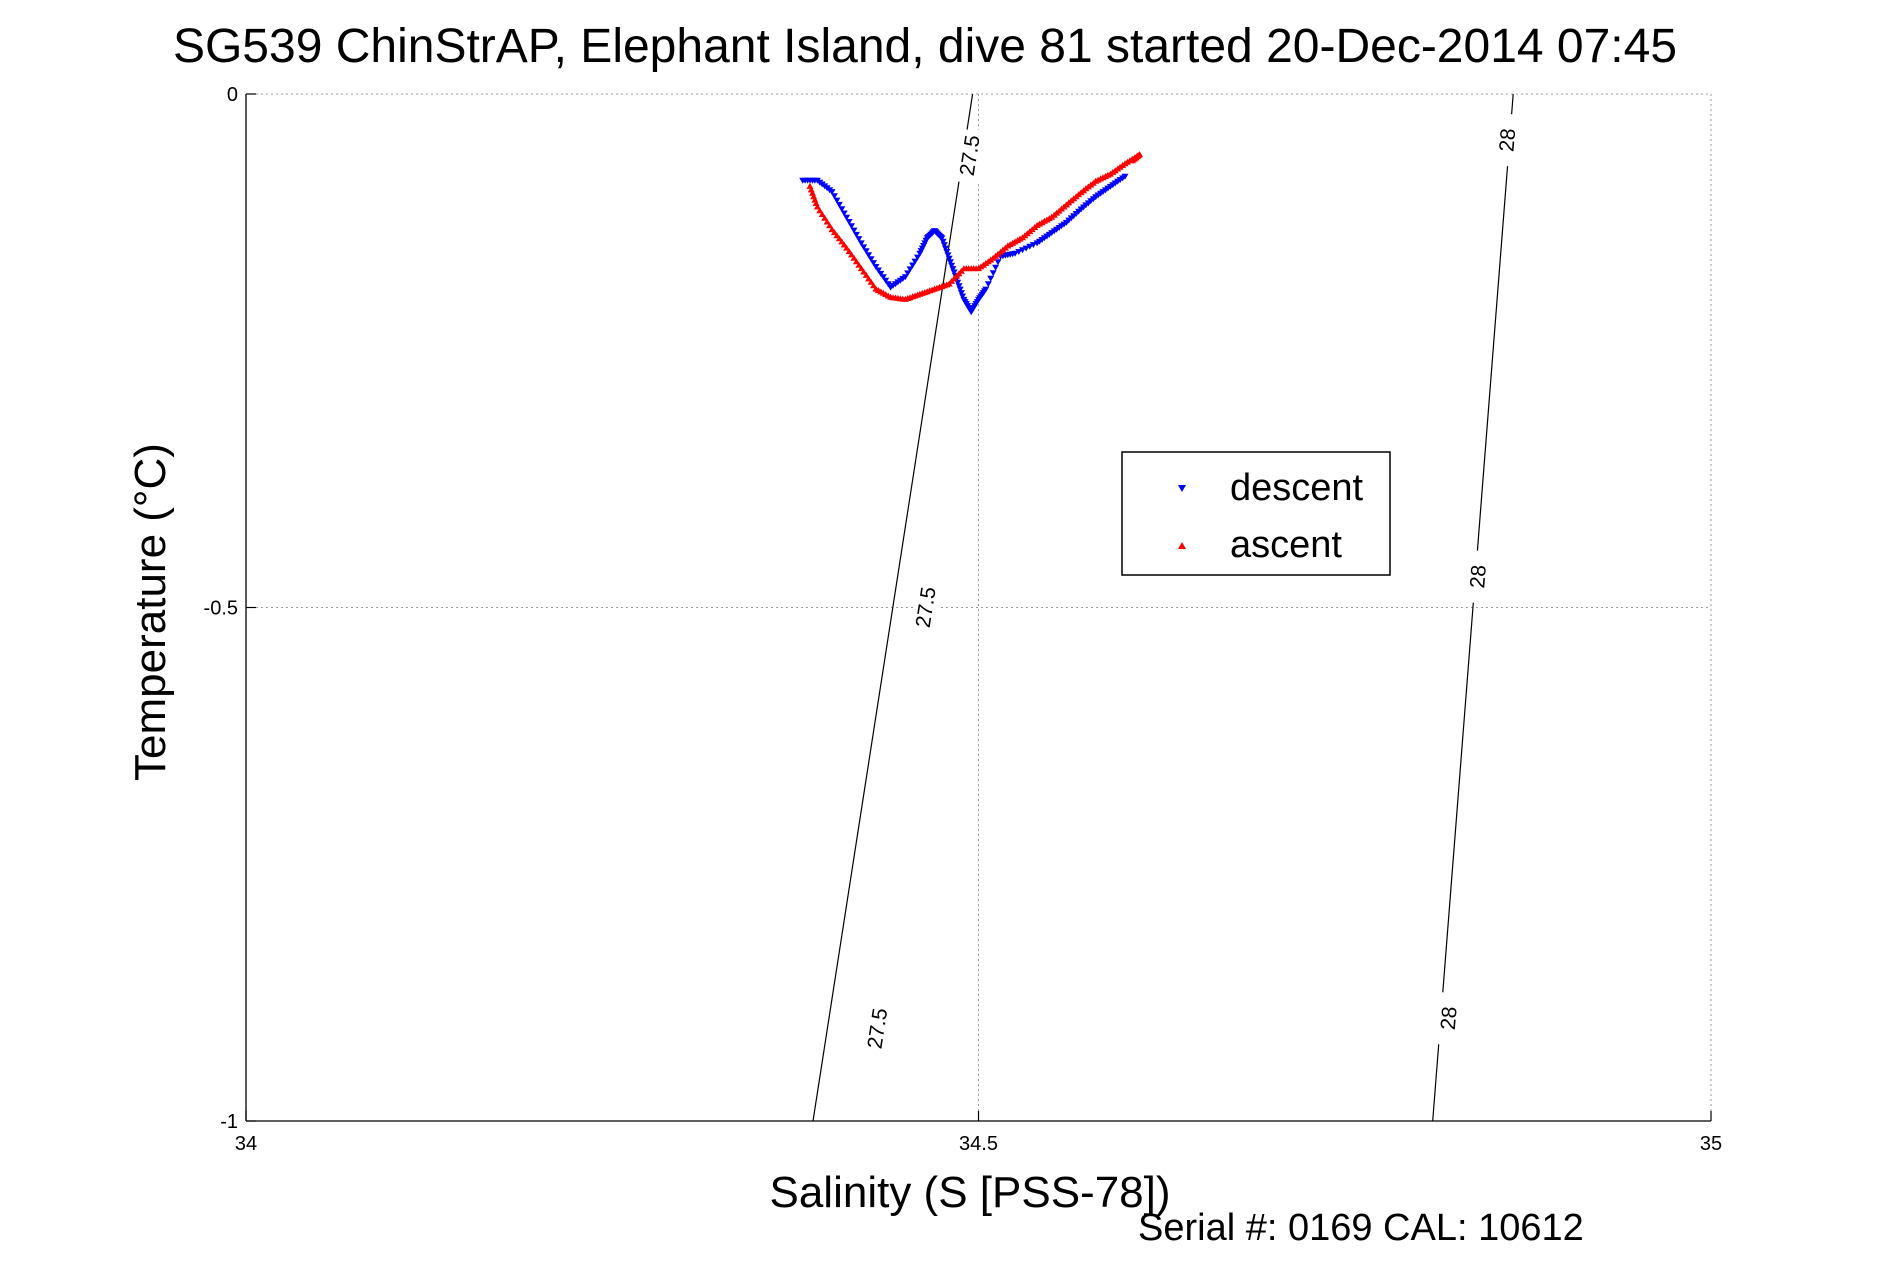 The width and height of the screenshot is (1891, 1262). What do you see at coordinates (150, 612) in the screenshot?
I see `y-axis-label: Temperature (°C)` at bounding box center [150, 612].